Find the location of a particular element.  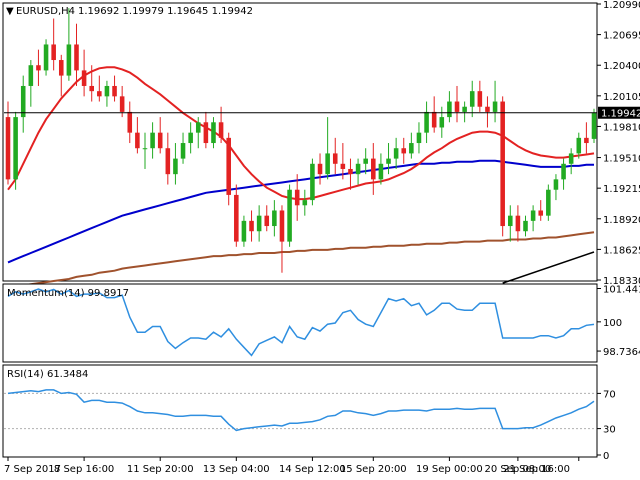

ma-slow-line is located at coordinates (301, 260).